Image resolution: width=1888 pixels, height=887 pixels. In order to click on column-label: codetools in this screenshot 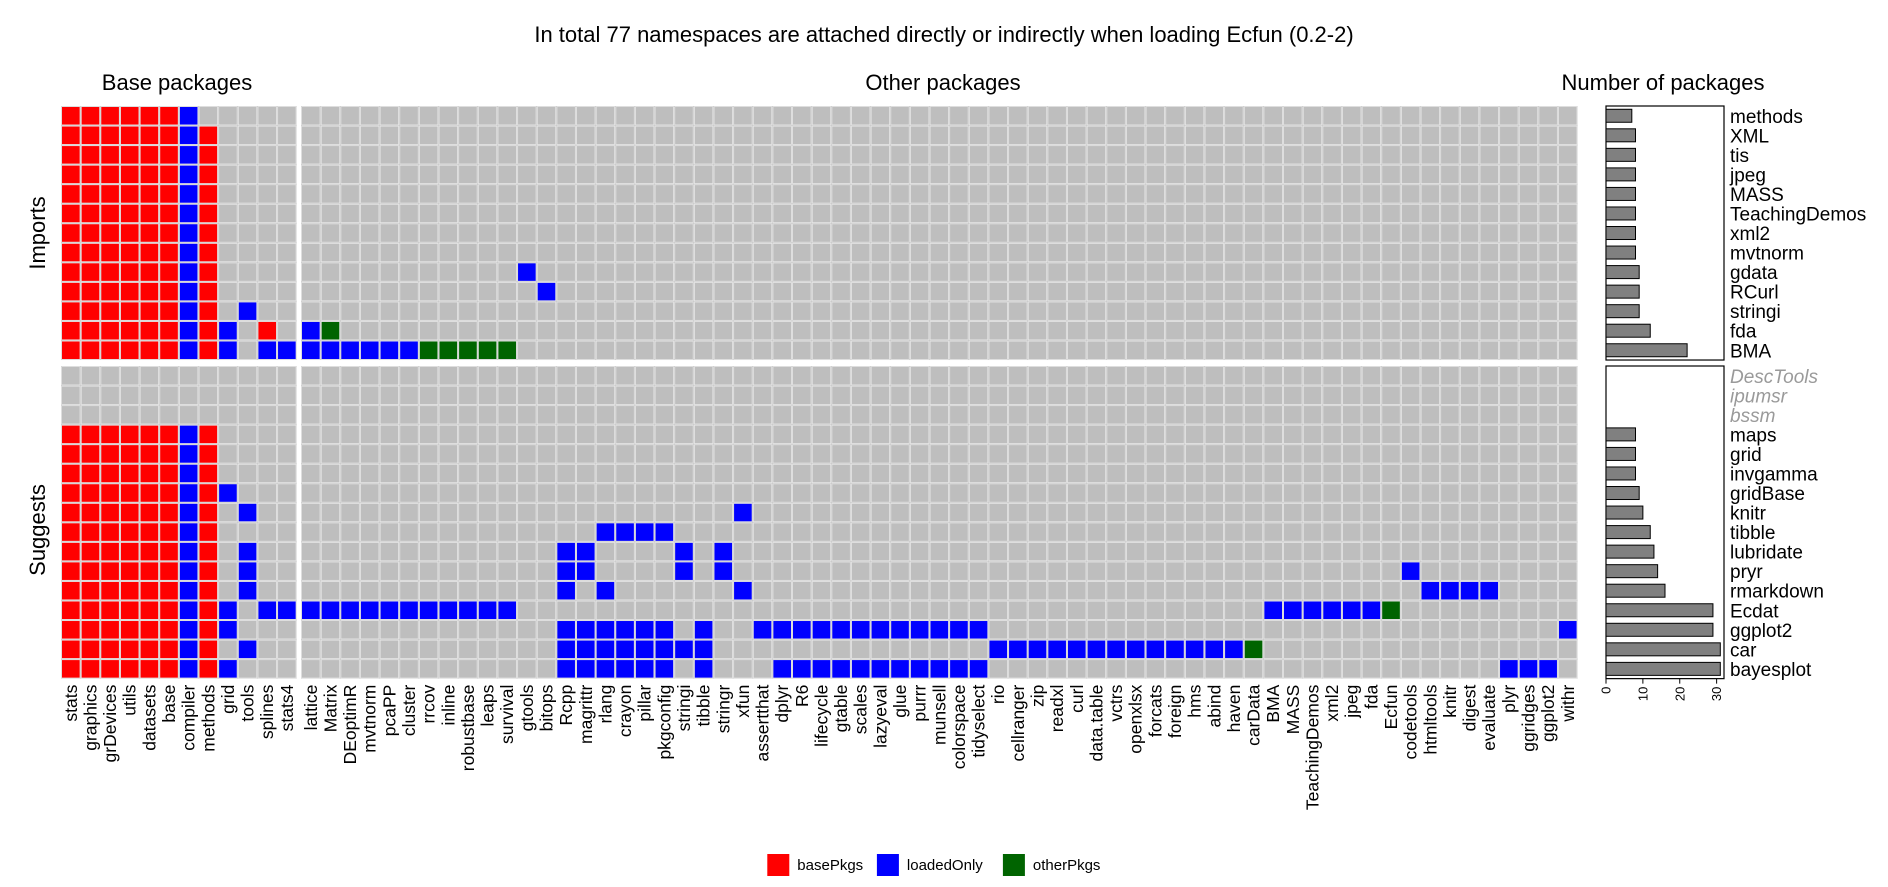, I will do `click(1411, 721)`.